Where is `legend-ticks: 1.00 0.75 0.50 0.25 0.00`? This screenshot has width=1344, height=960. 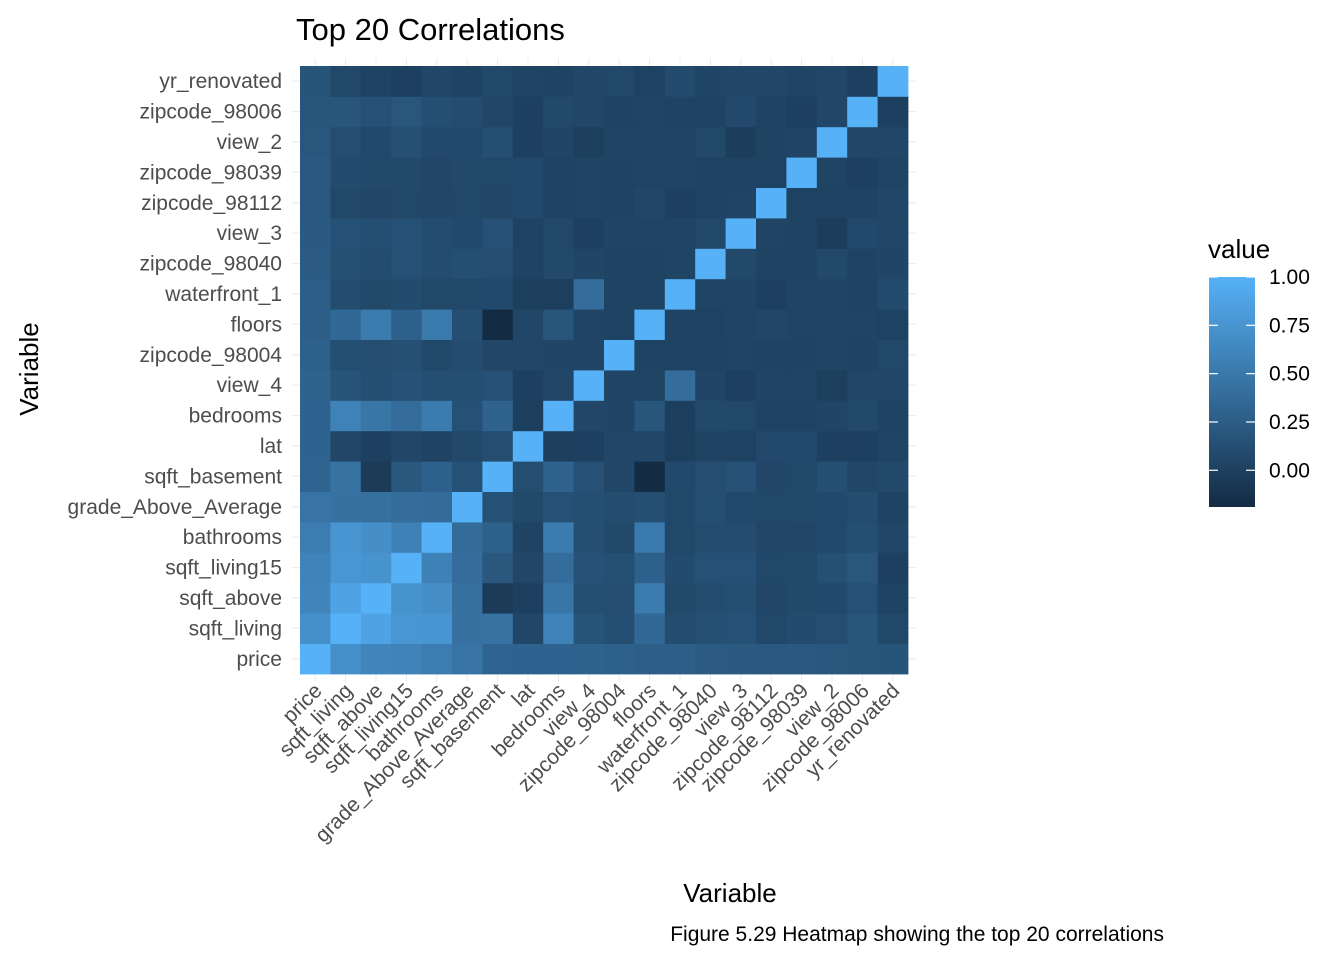
legend-ticks: 1.00 0.75 0.50 0.25 0.00 is located at coordinates (1259, 374).